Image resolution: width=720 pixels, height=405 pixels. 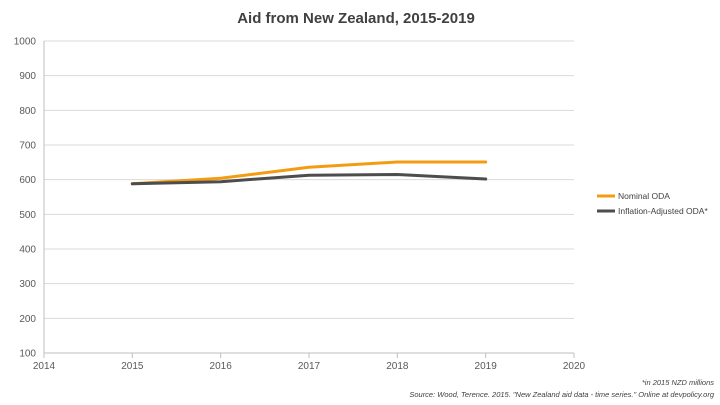 What do you see at coordinates (221, 366) in the screenshot?
I see `x-tick-label: 2016` at bounding box center [221, 366].